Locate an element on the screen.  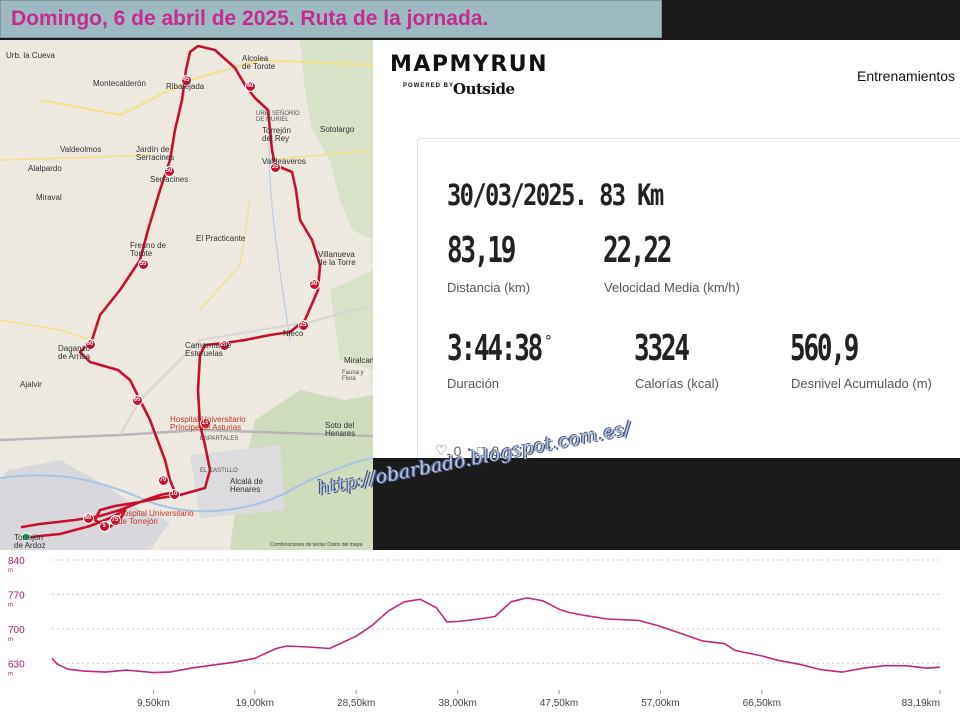
comment-icon: □ is located at coordinates (481, 450).